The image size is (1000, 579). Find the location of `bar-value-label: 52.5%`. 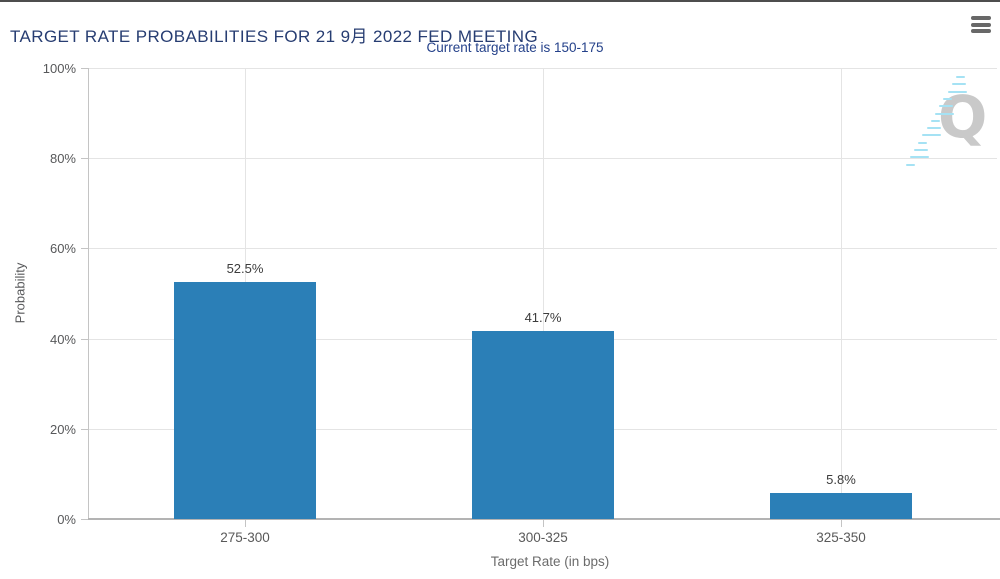

bar-value-label: 52.5% is located at coordinates (245, 269).